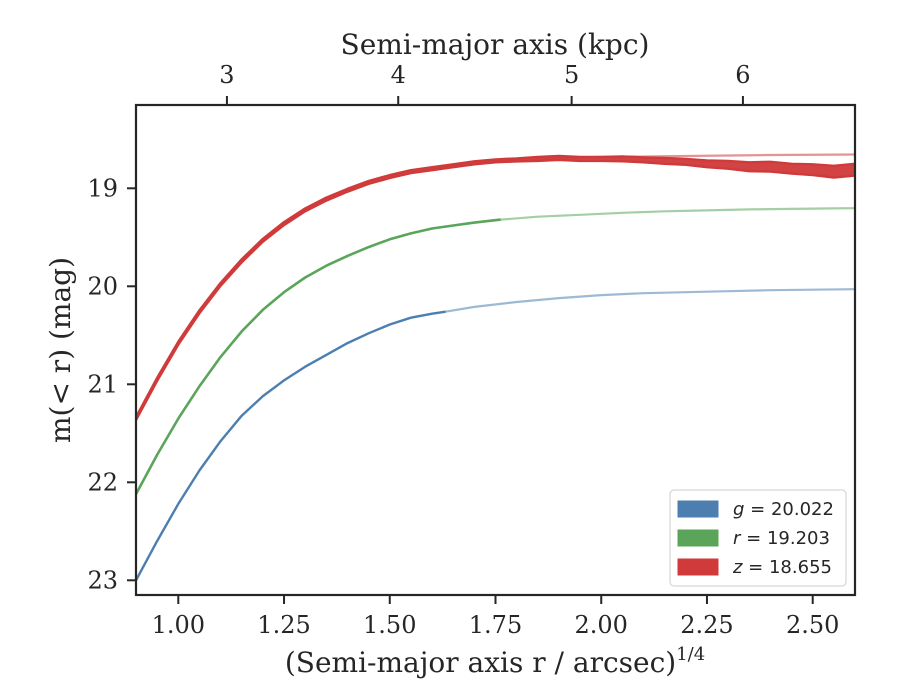 This screenshot has height=700, width=900. What do you see at coordinates (649, 300) in the screenshot?
I see `series-g-model-line` at bounding box center [649, 300].